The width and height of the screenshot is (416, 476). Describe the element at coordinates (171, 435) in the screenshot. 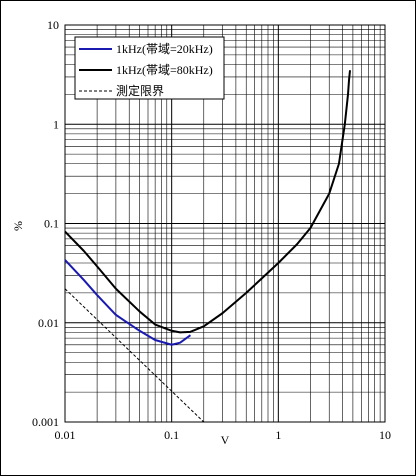

I see `x-tick-label: 0.1` at that location.